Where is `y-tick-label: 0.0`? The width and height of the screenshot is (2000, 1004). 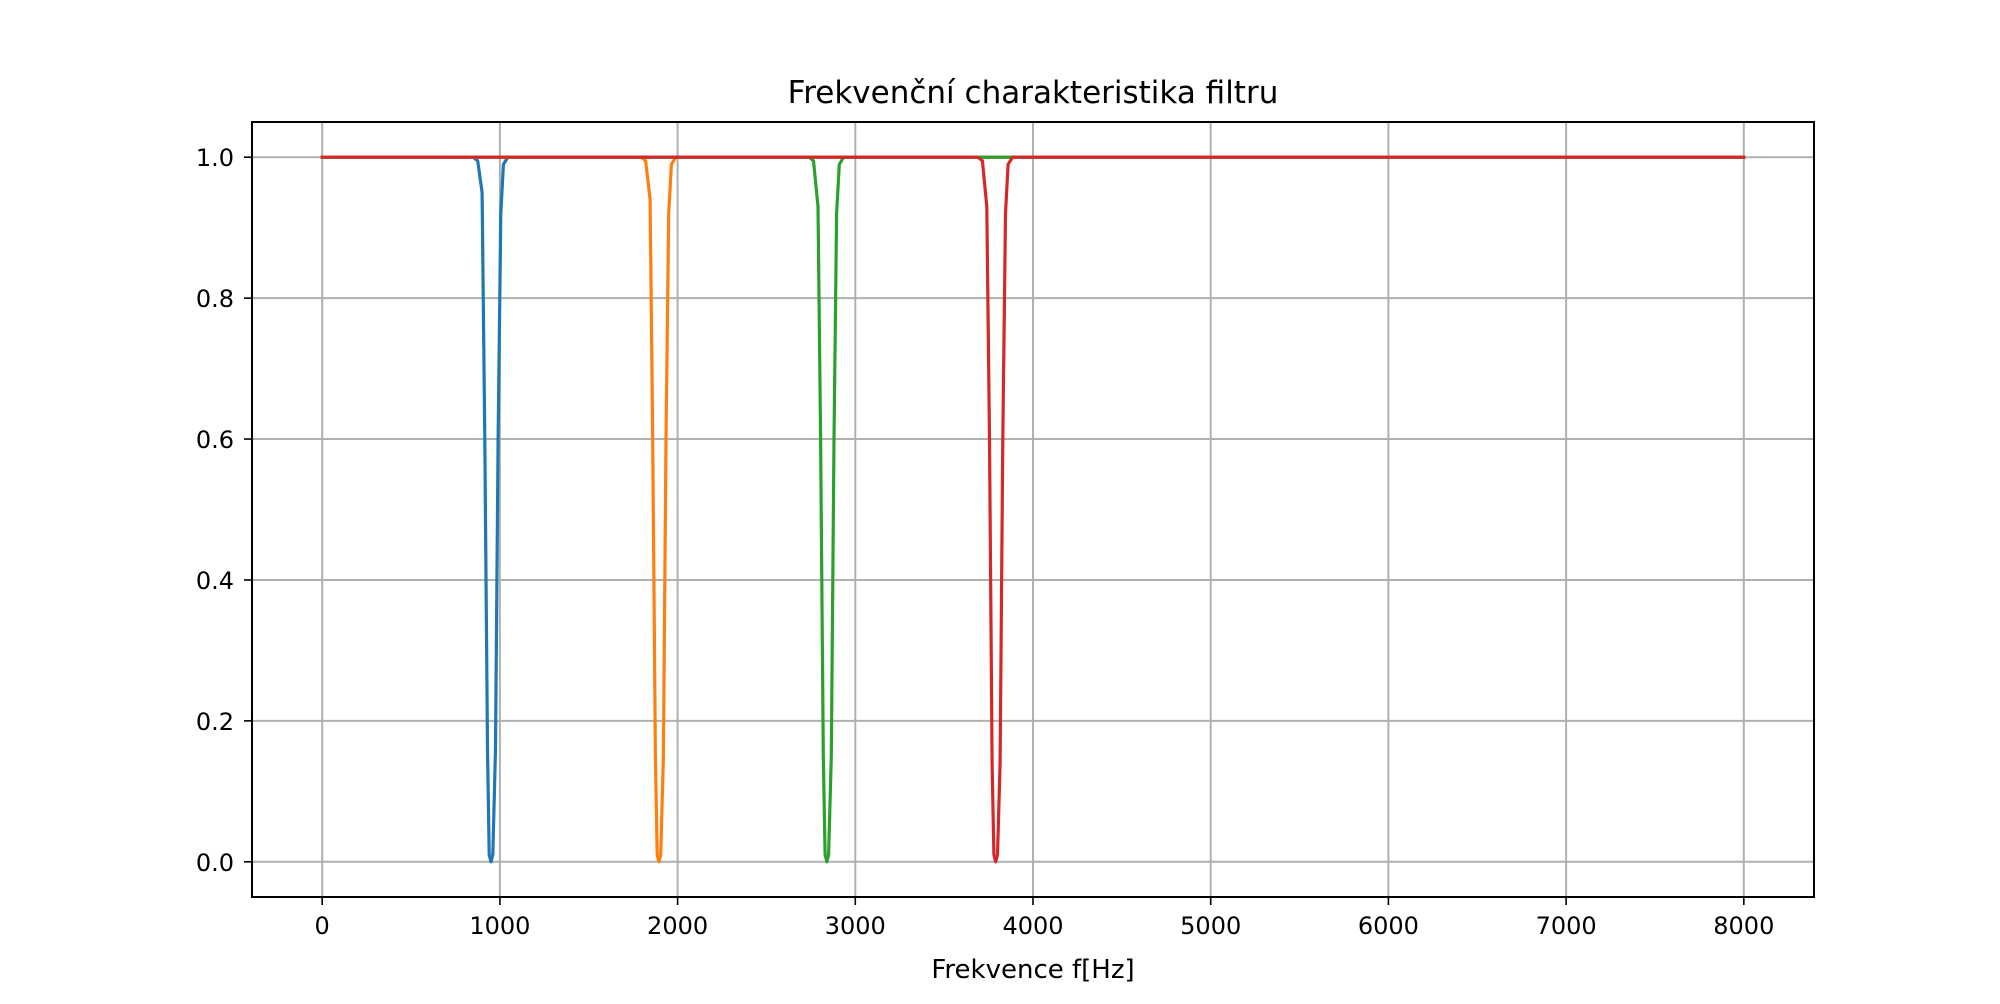
y-tick-label: 0.0 is located at coordinates (215, 863).